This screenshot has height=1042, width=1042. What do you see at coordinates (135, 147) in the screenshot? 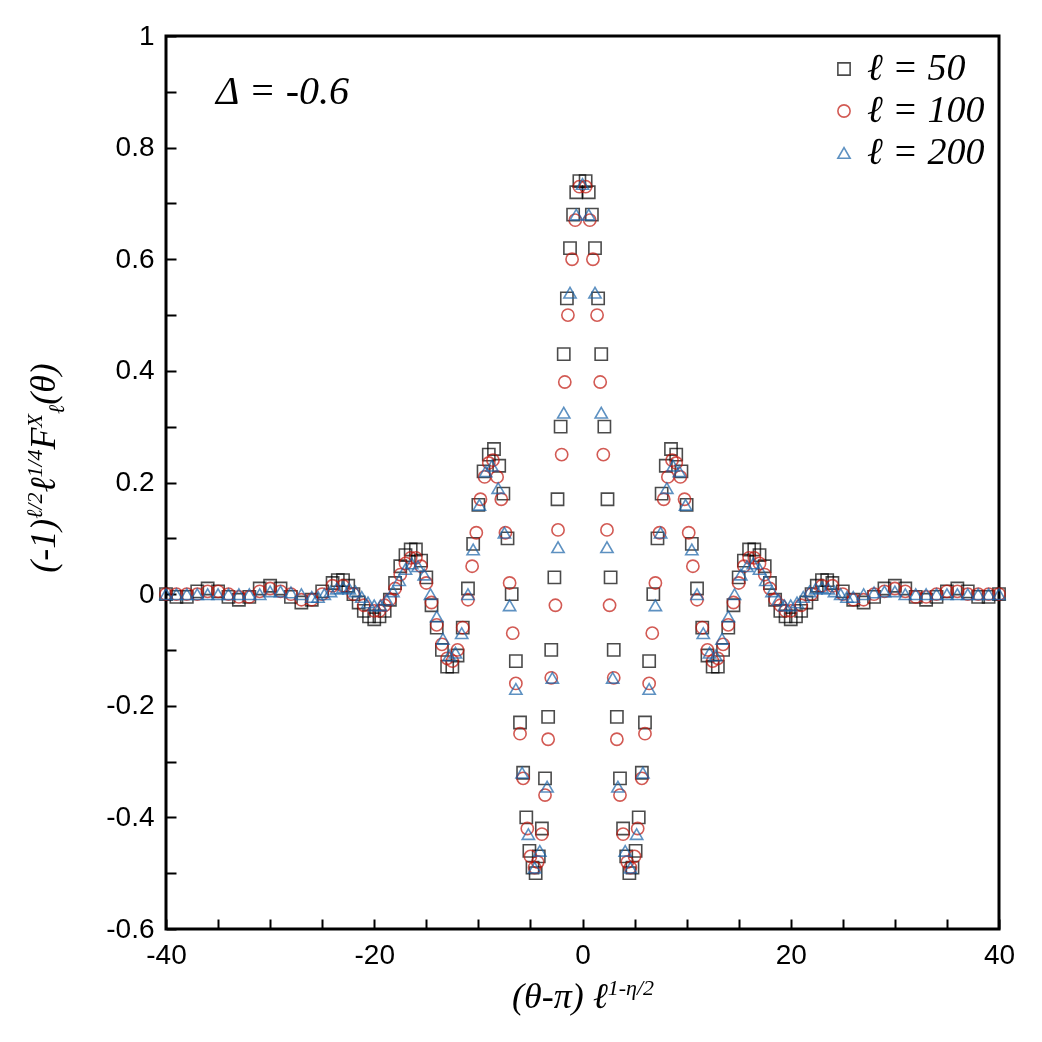
I see `y-tick-label: 0.8` at bounding box center [135, 147].